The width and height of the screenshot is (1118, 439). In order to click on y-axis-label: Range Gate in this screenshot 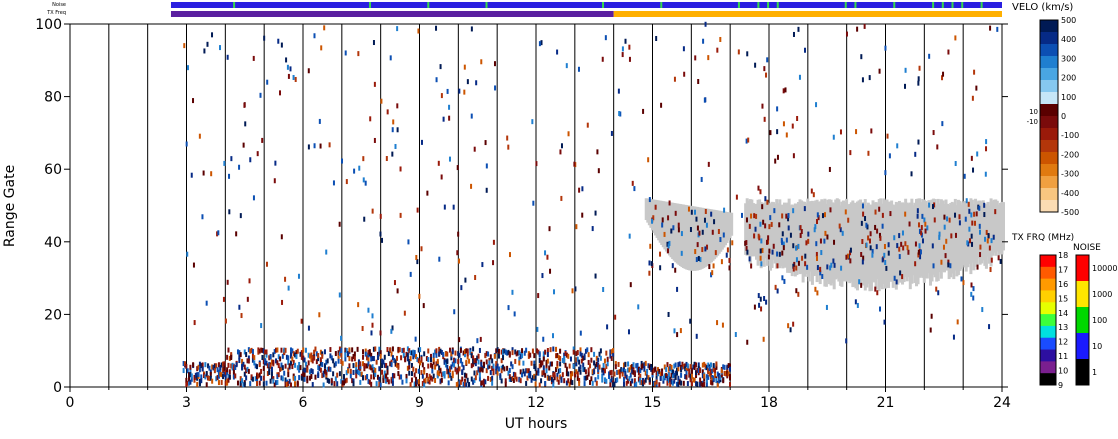, I will do `click(10, 206)`.